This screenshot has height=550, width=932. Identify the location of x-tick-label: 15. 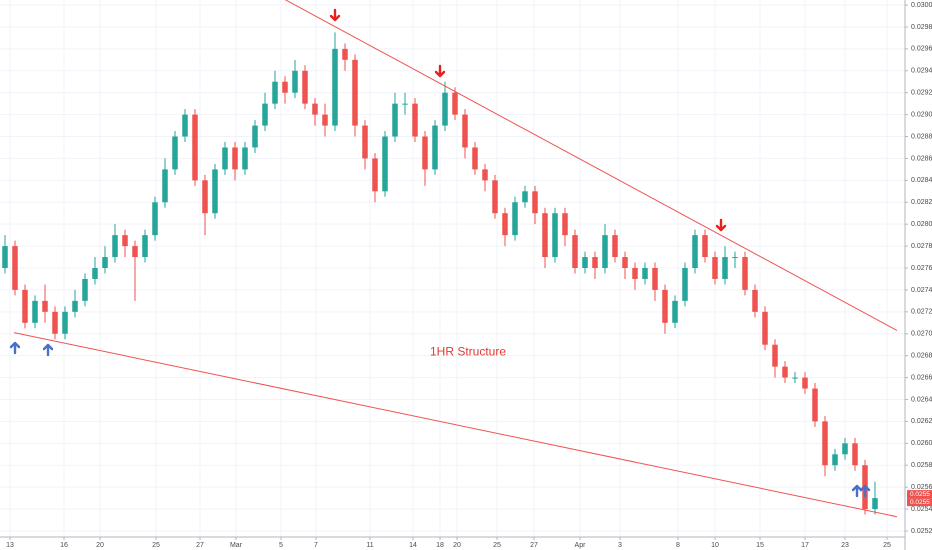
(760, 545).